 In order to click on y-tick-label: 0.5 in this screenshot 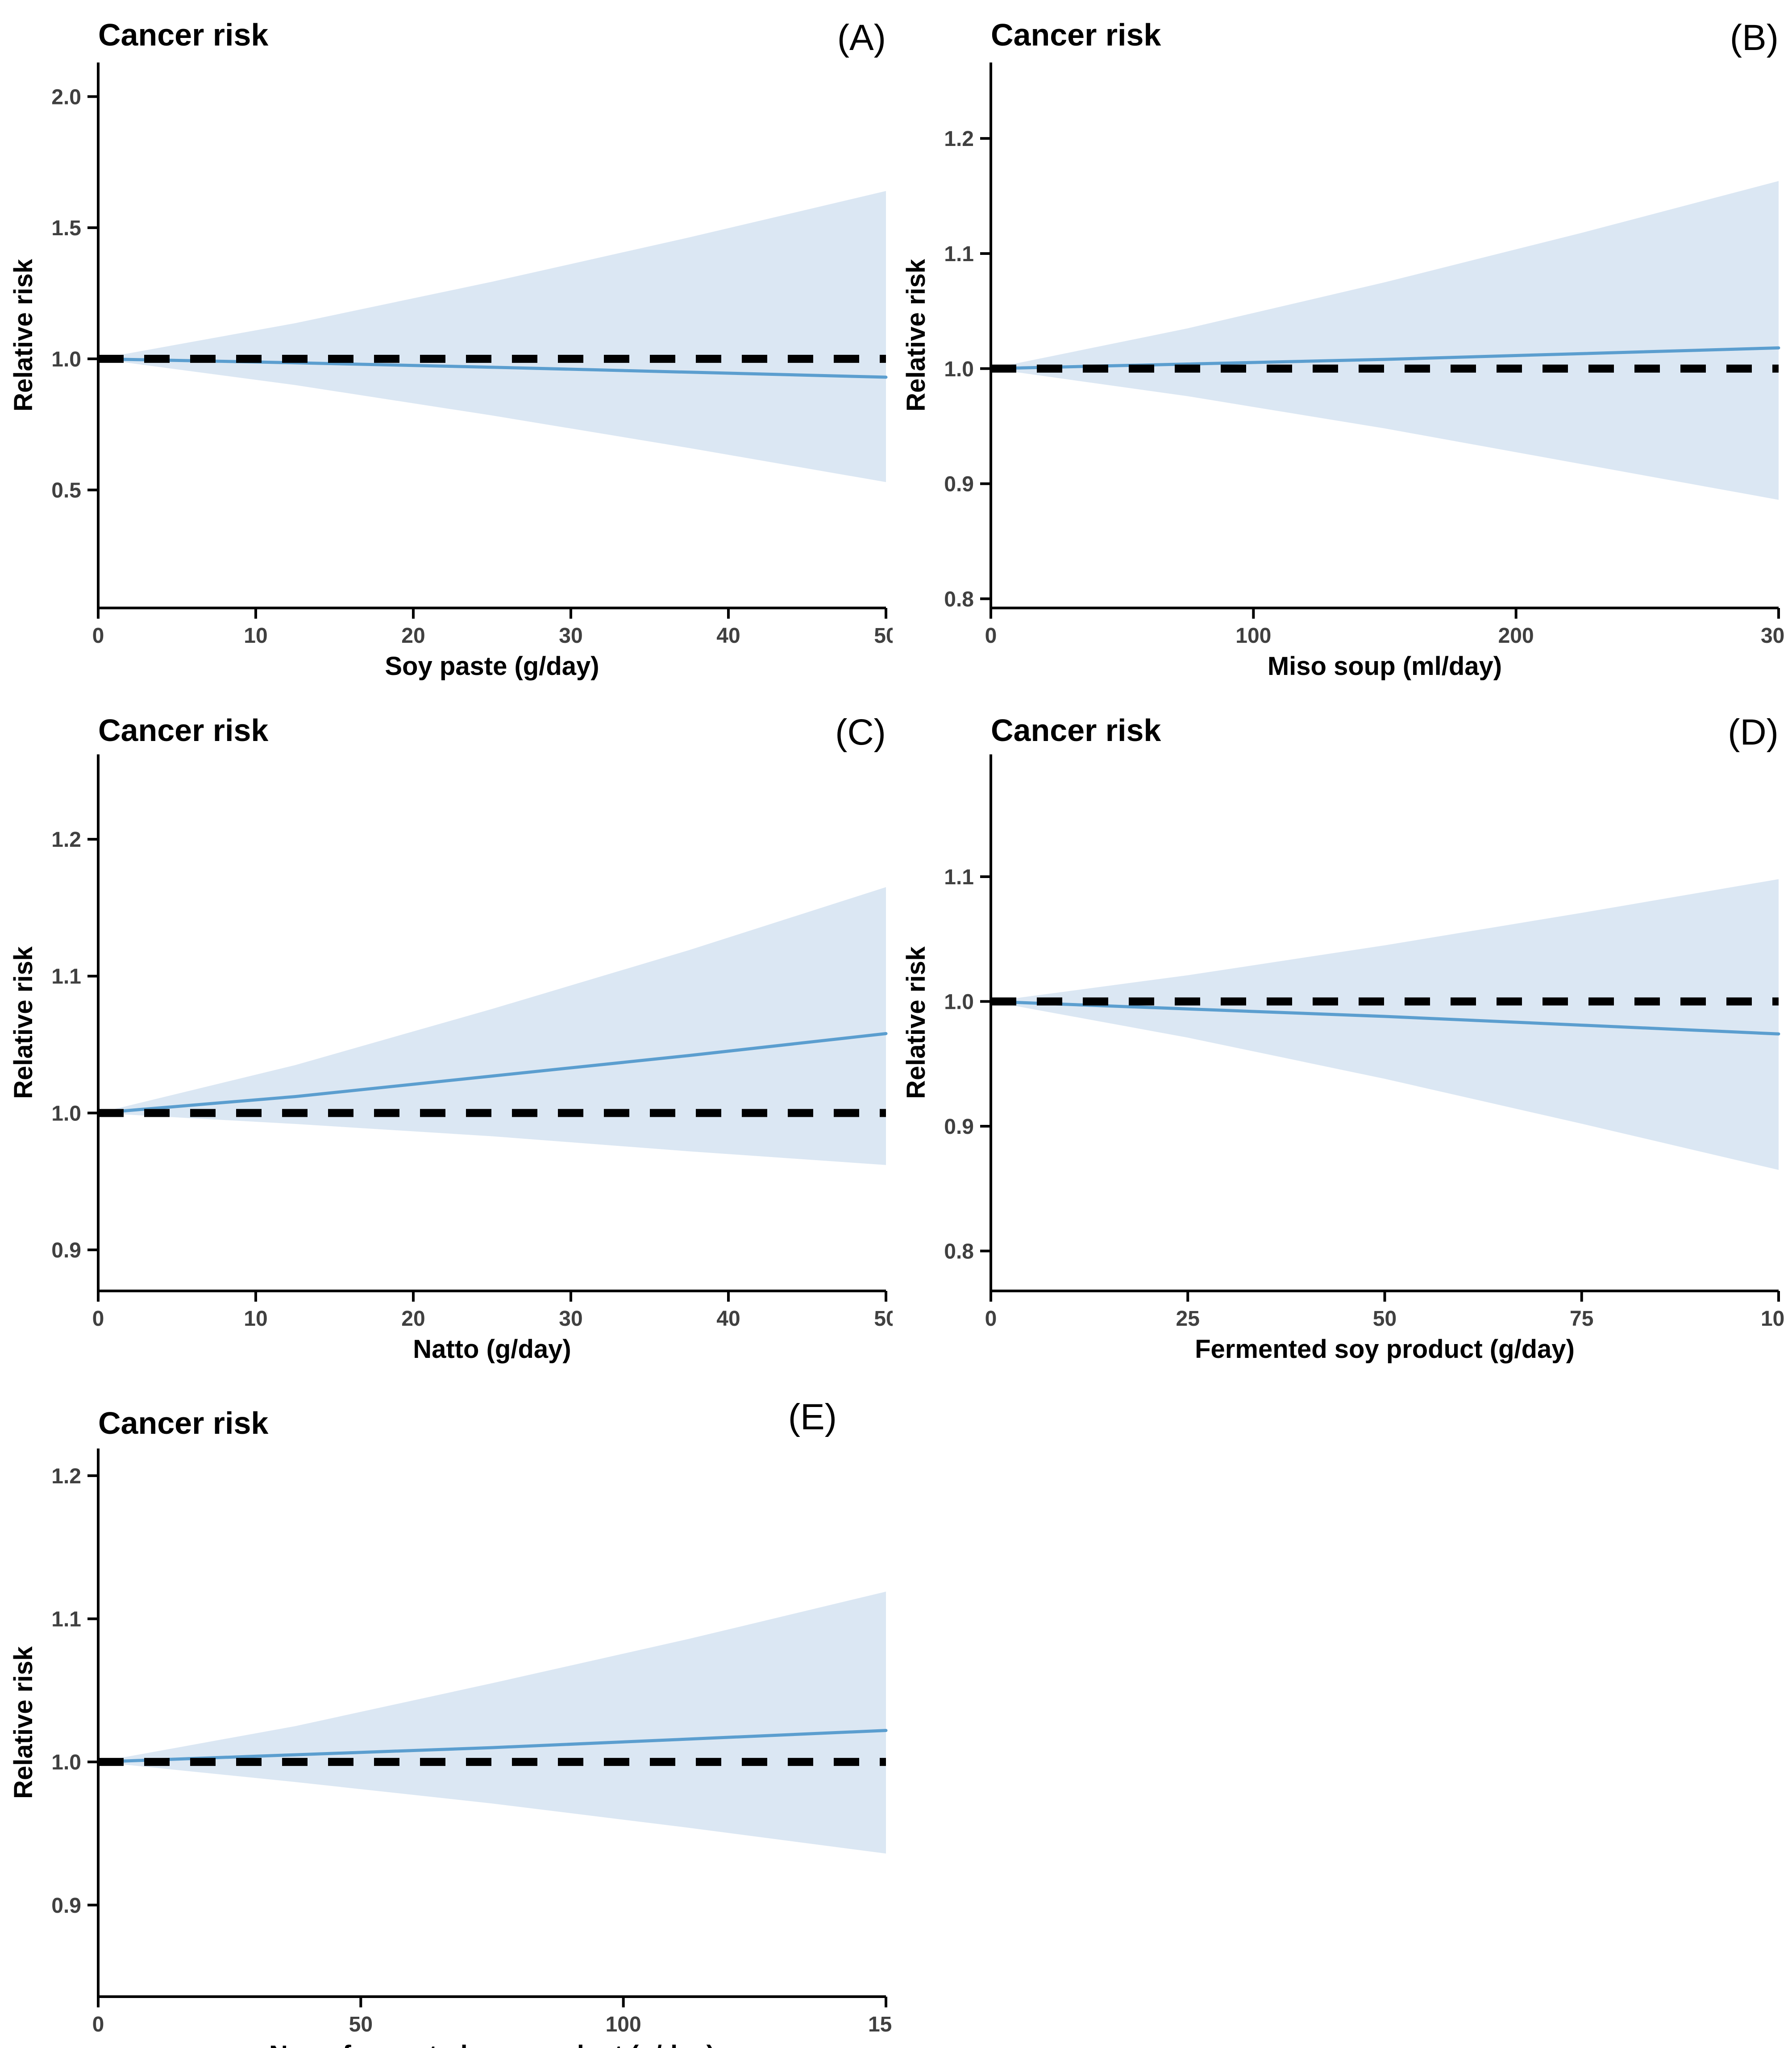, I will do `click(66, 491)`.